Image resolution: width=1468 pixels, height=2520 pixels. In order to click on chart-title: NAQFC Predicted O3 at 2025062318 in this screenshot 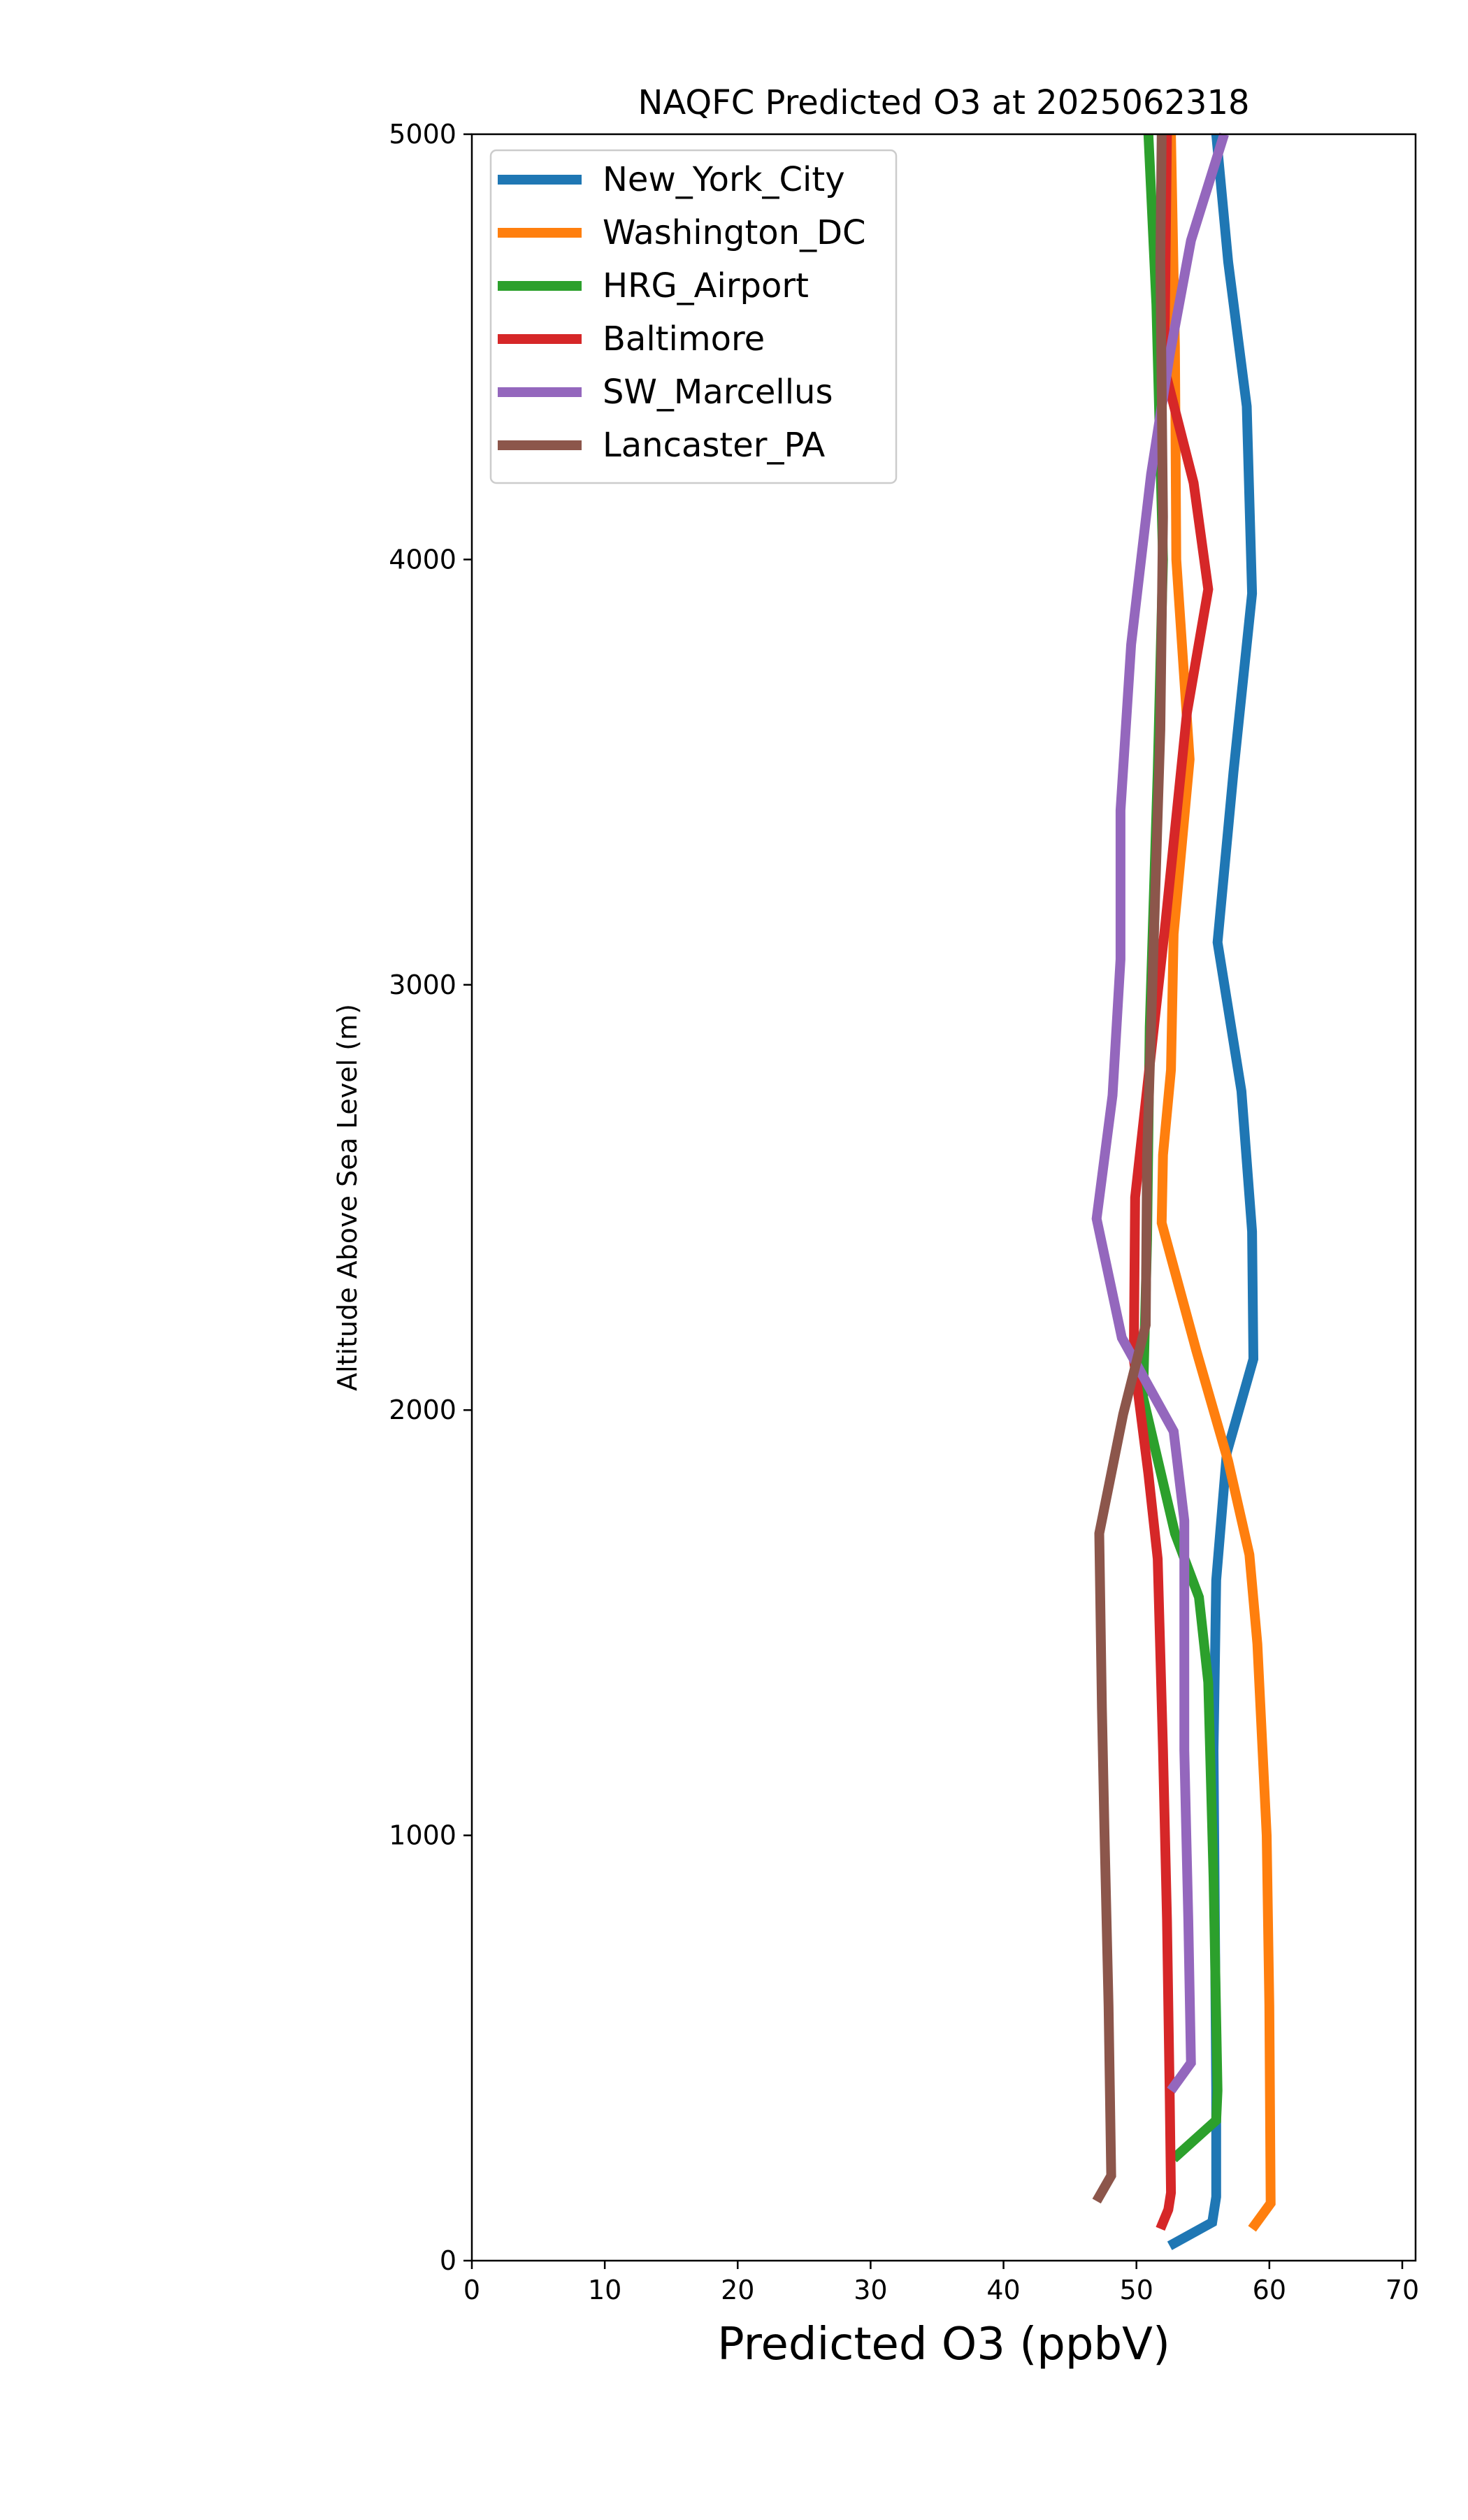, I will do `click(943, 103)`.